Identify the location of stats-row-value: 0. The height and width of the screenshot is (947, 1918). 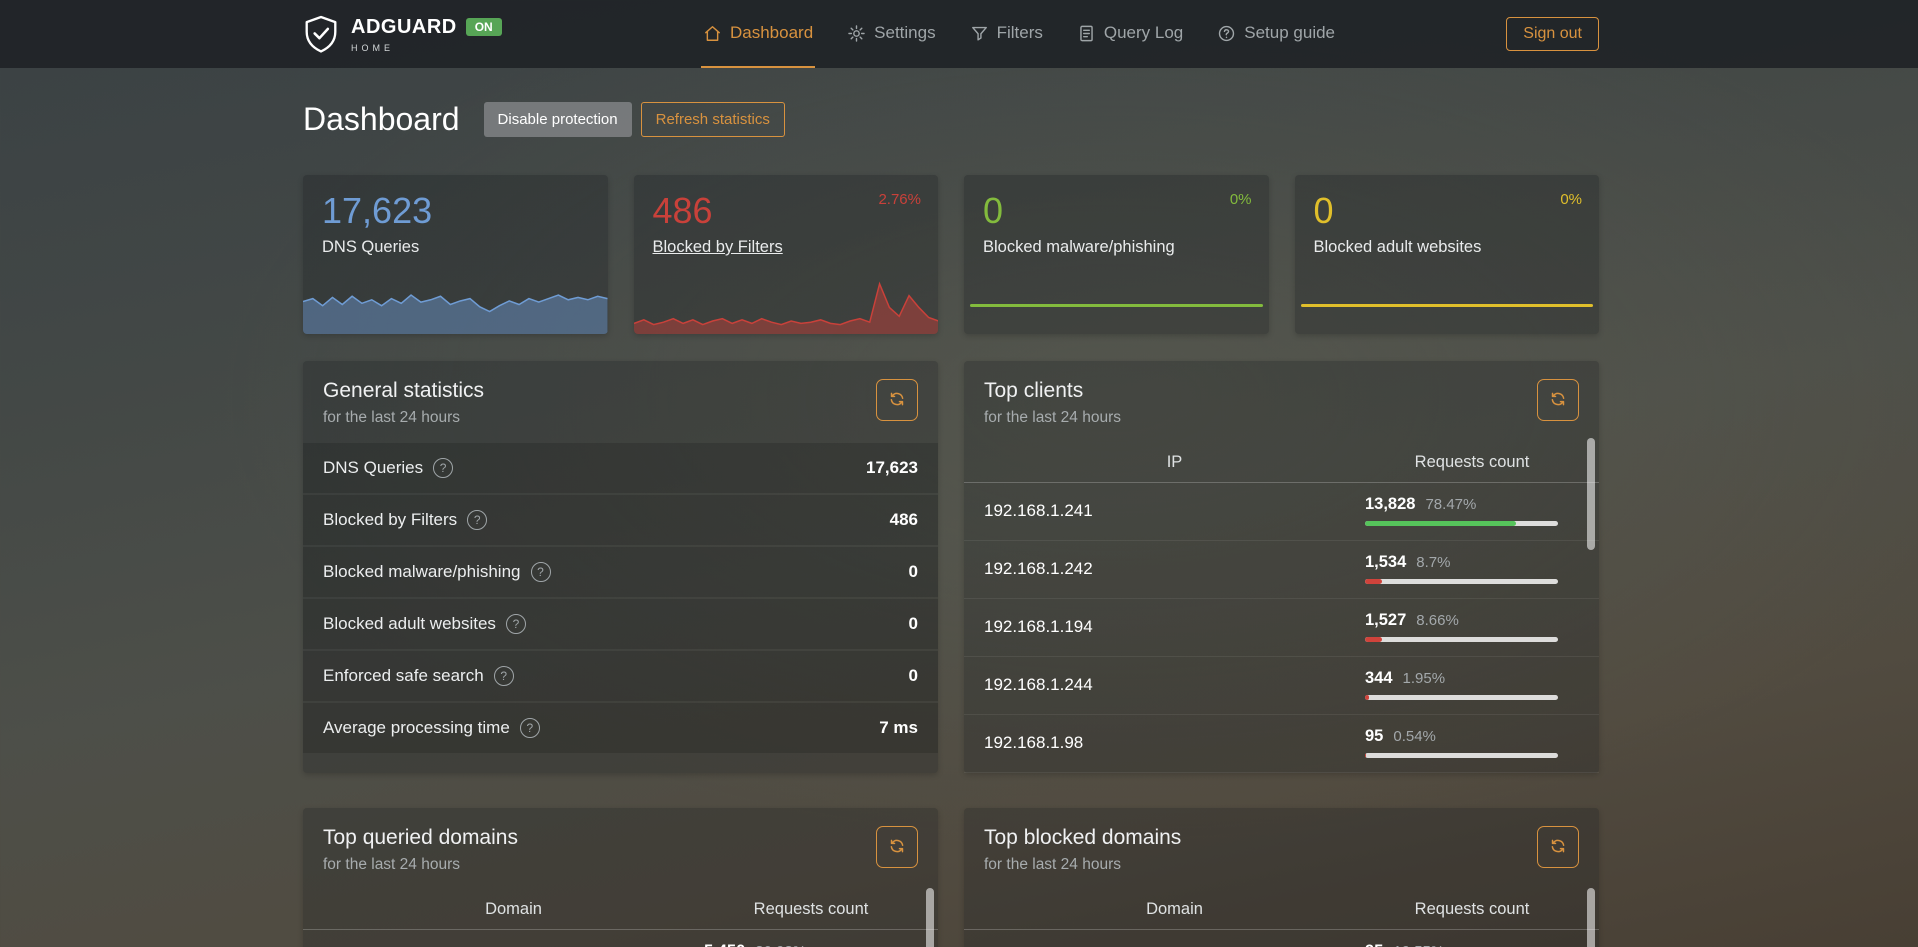
(913, 571).